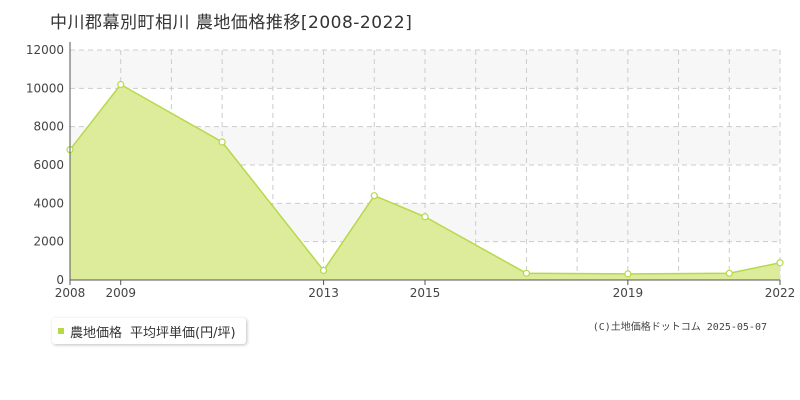 This screenshot has height=400, width=800. I want to click on y-tick-label: 8000, so click(48, 127).